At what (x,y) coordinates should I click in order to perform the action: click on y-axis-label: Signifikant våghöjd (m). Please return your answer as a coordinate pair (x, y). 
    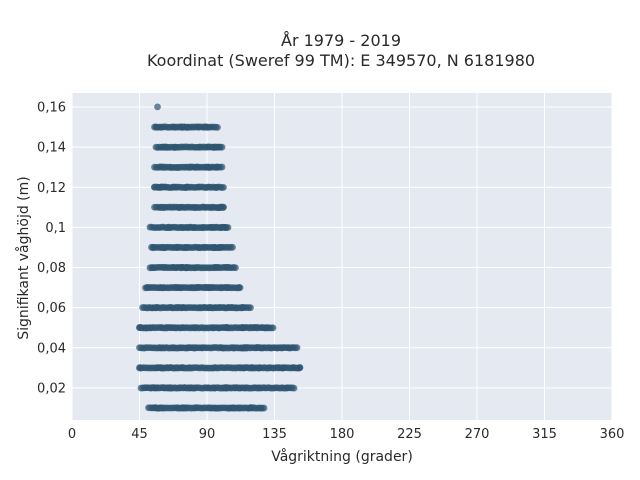
    Looking at the image, I should click on (23, 257).